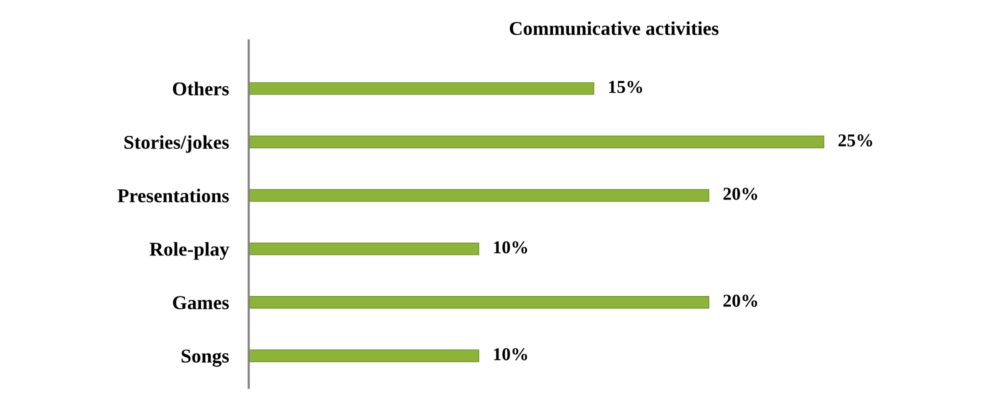  What do you see at coordinates (614, 28) in the screenshot?
I see `chart-title: Communicative activities` at bounding box center [614, 28].